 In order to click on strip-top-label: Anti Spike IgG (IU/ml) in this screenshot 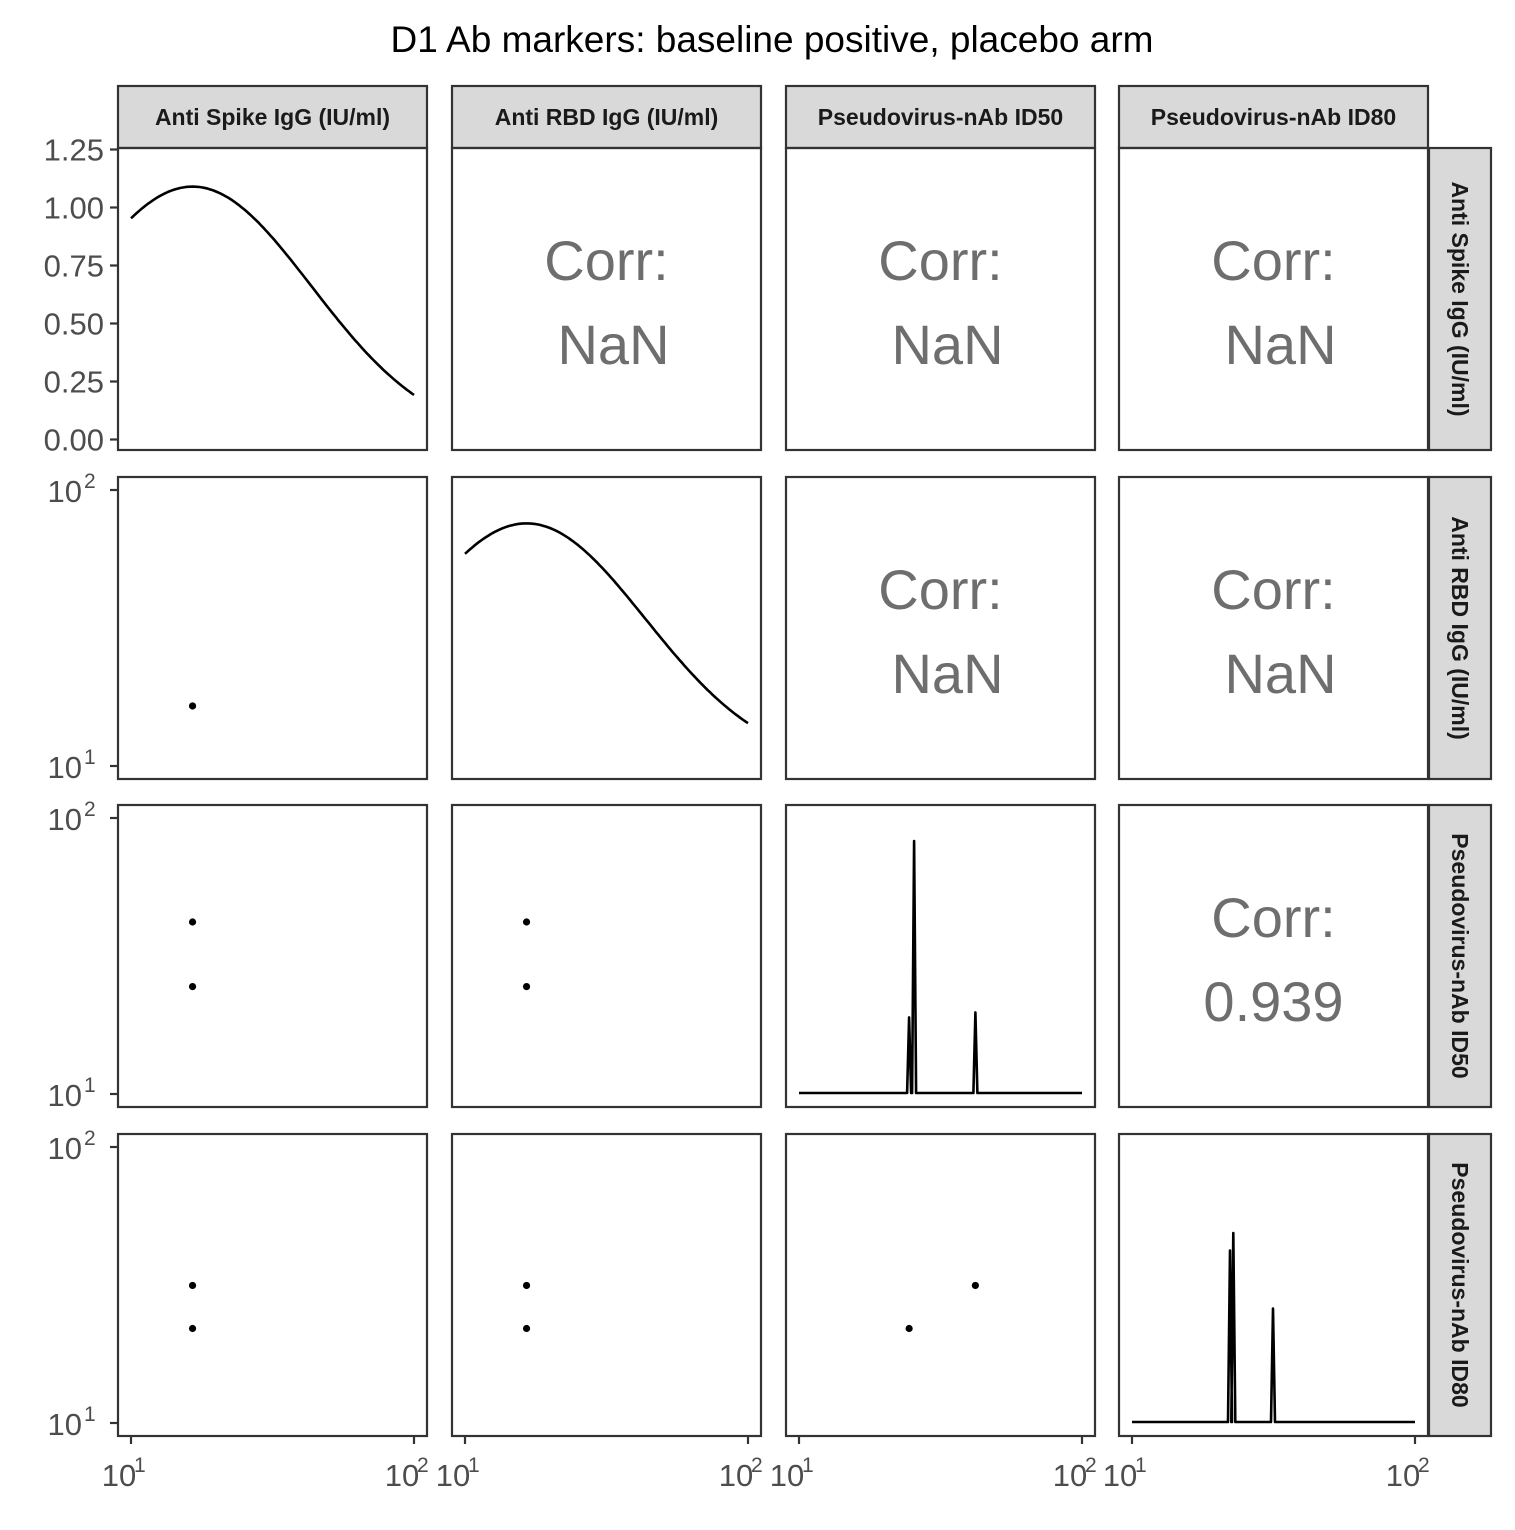, I will do `click(272, 117)`.